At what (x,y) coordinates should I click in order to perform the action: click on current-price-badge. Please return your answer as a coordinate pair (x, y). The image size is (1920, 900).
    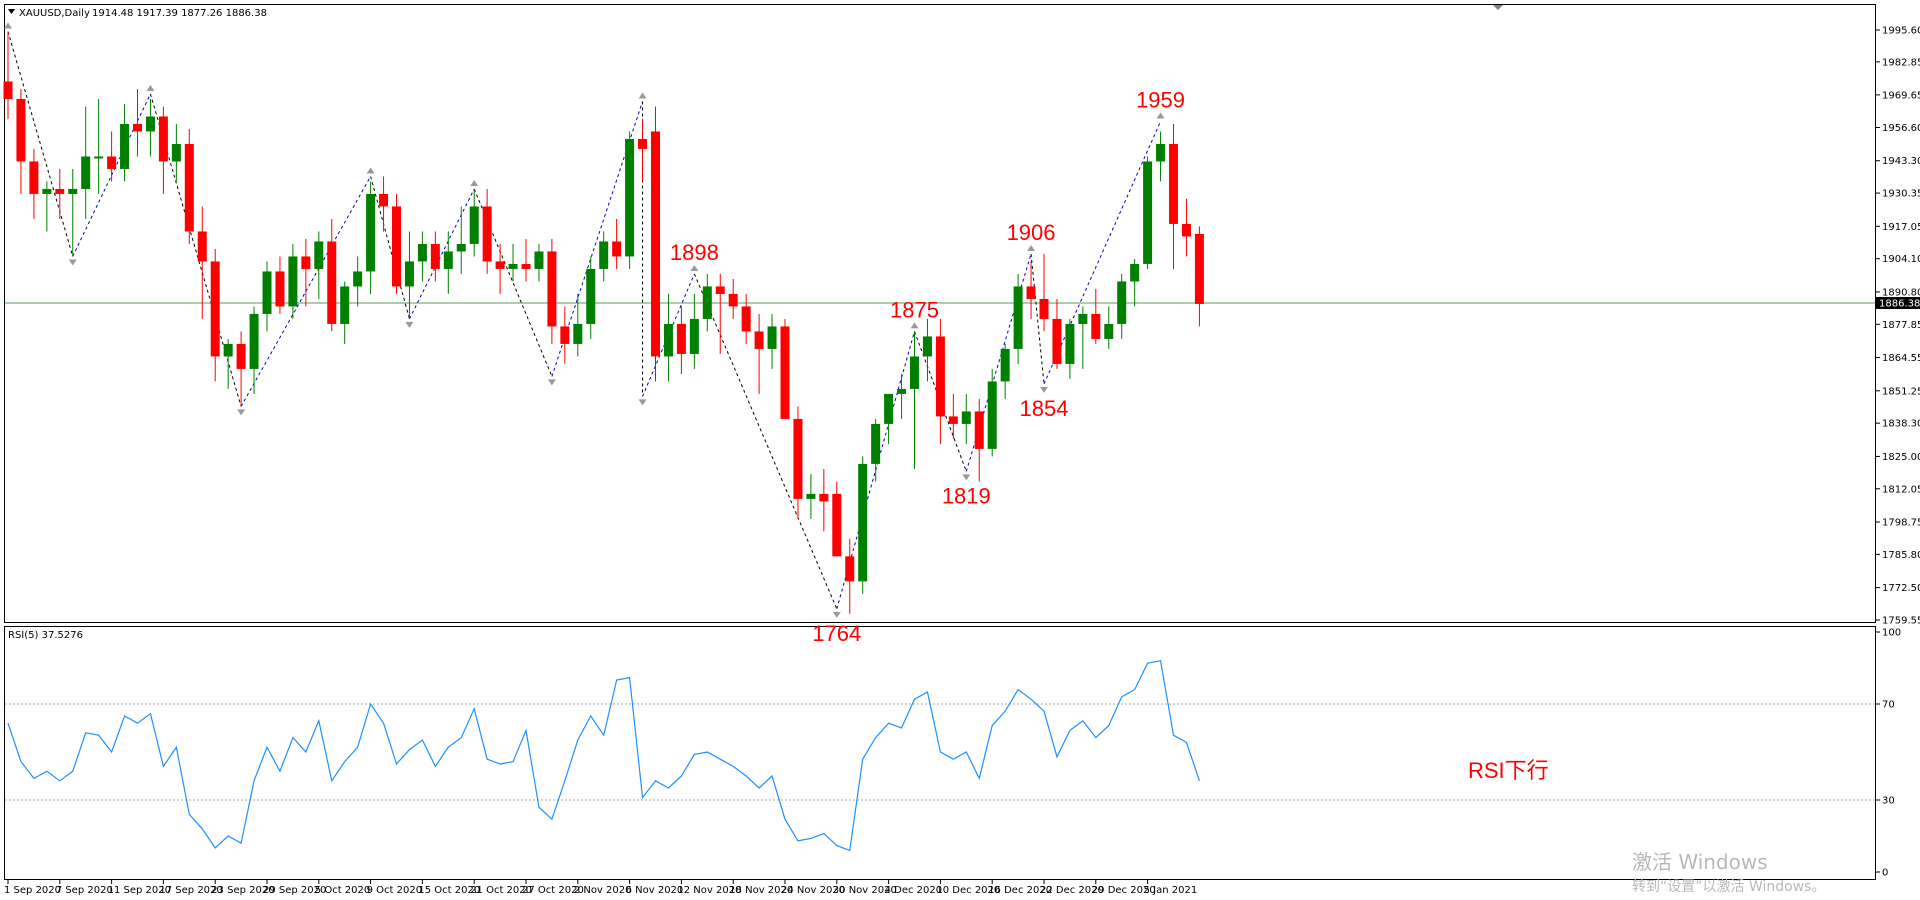
    Looking at the image, I should click on (1898, 302).